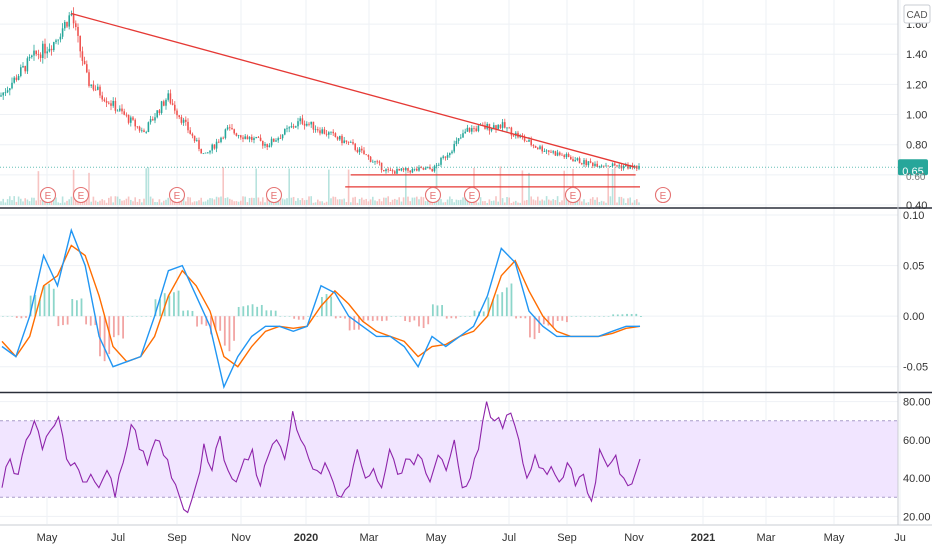  Describe the element at coordinates (567, 538) in the screenshot. I see `time-axis-label: Sep` at that location.